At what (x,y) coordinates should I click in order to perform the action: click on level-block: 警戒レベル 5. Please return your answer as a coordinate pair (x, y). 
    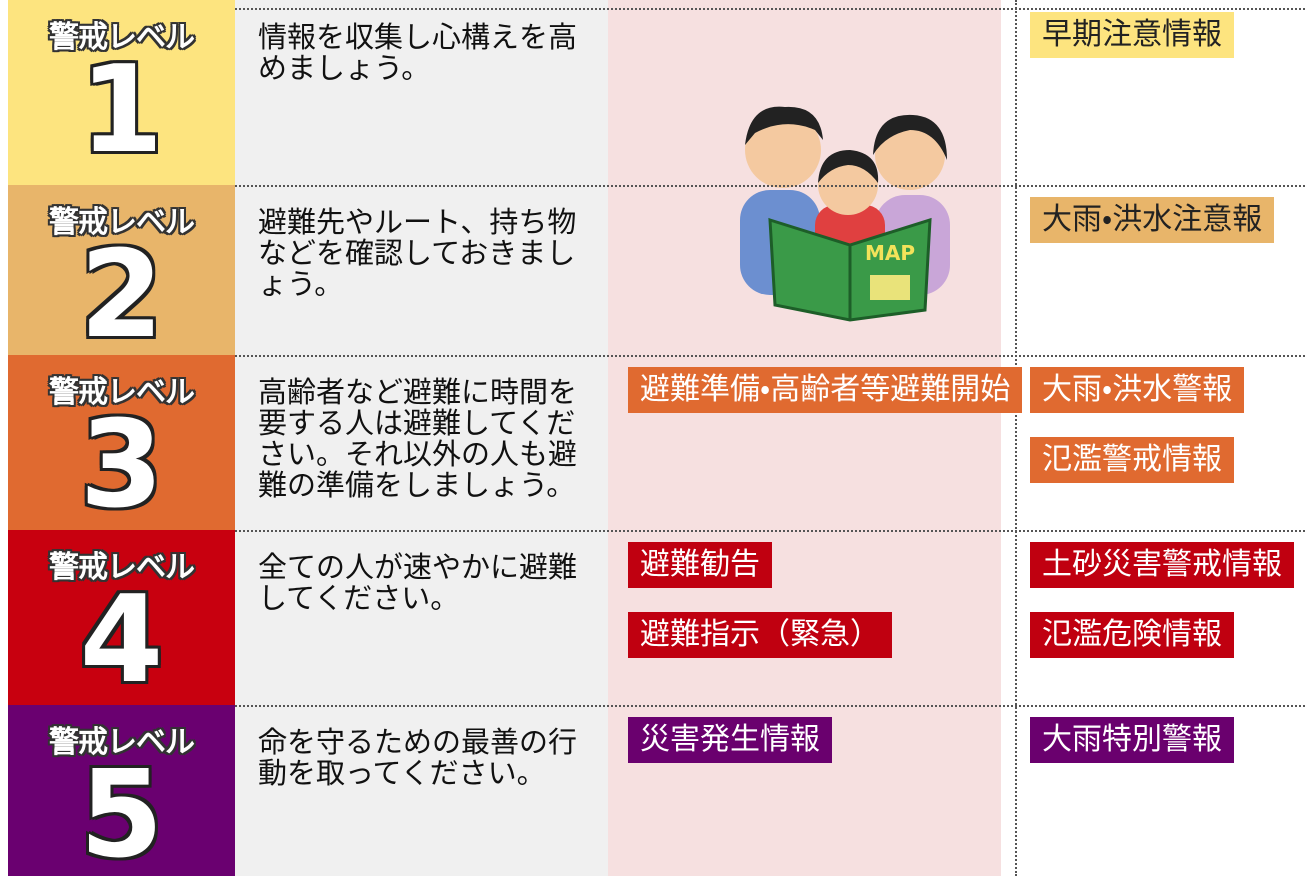
    Looking at the image, I should click on (121, 790).